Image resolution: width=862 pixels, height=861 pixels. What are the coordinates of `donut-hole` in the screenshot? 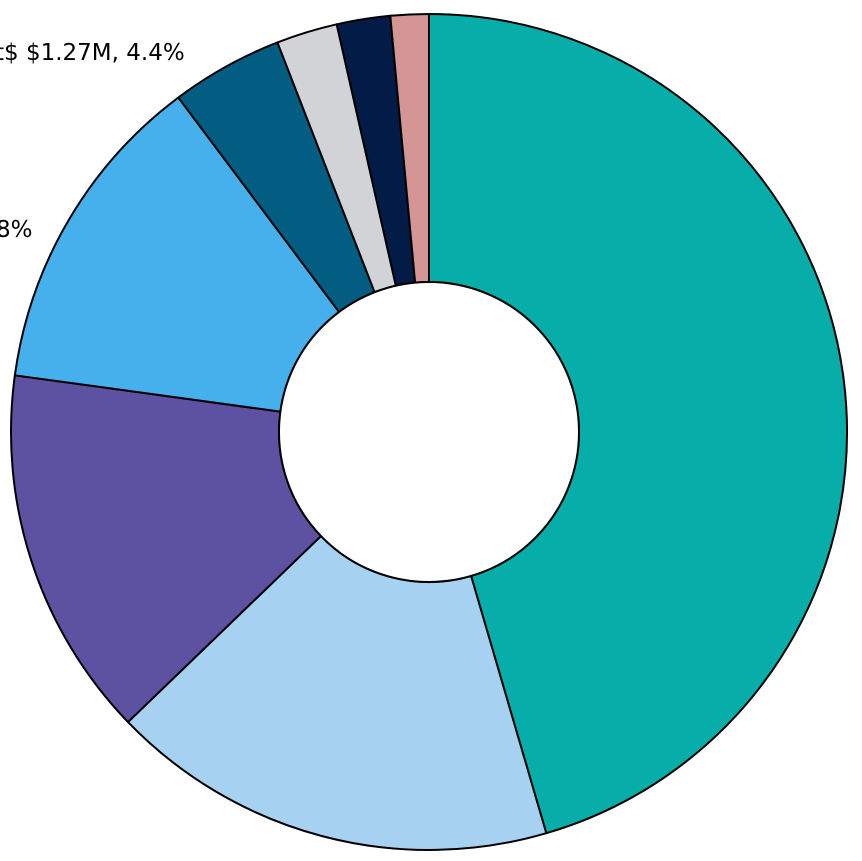 It's located at (429, 432).